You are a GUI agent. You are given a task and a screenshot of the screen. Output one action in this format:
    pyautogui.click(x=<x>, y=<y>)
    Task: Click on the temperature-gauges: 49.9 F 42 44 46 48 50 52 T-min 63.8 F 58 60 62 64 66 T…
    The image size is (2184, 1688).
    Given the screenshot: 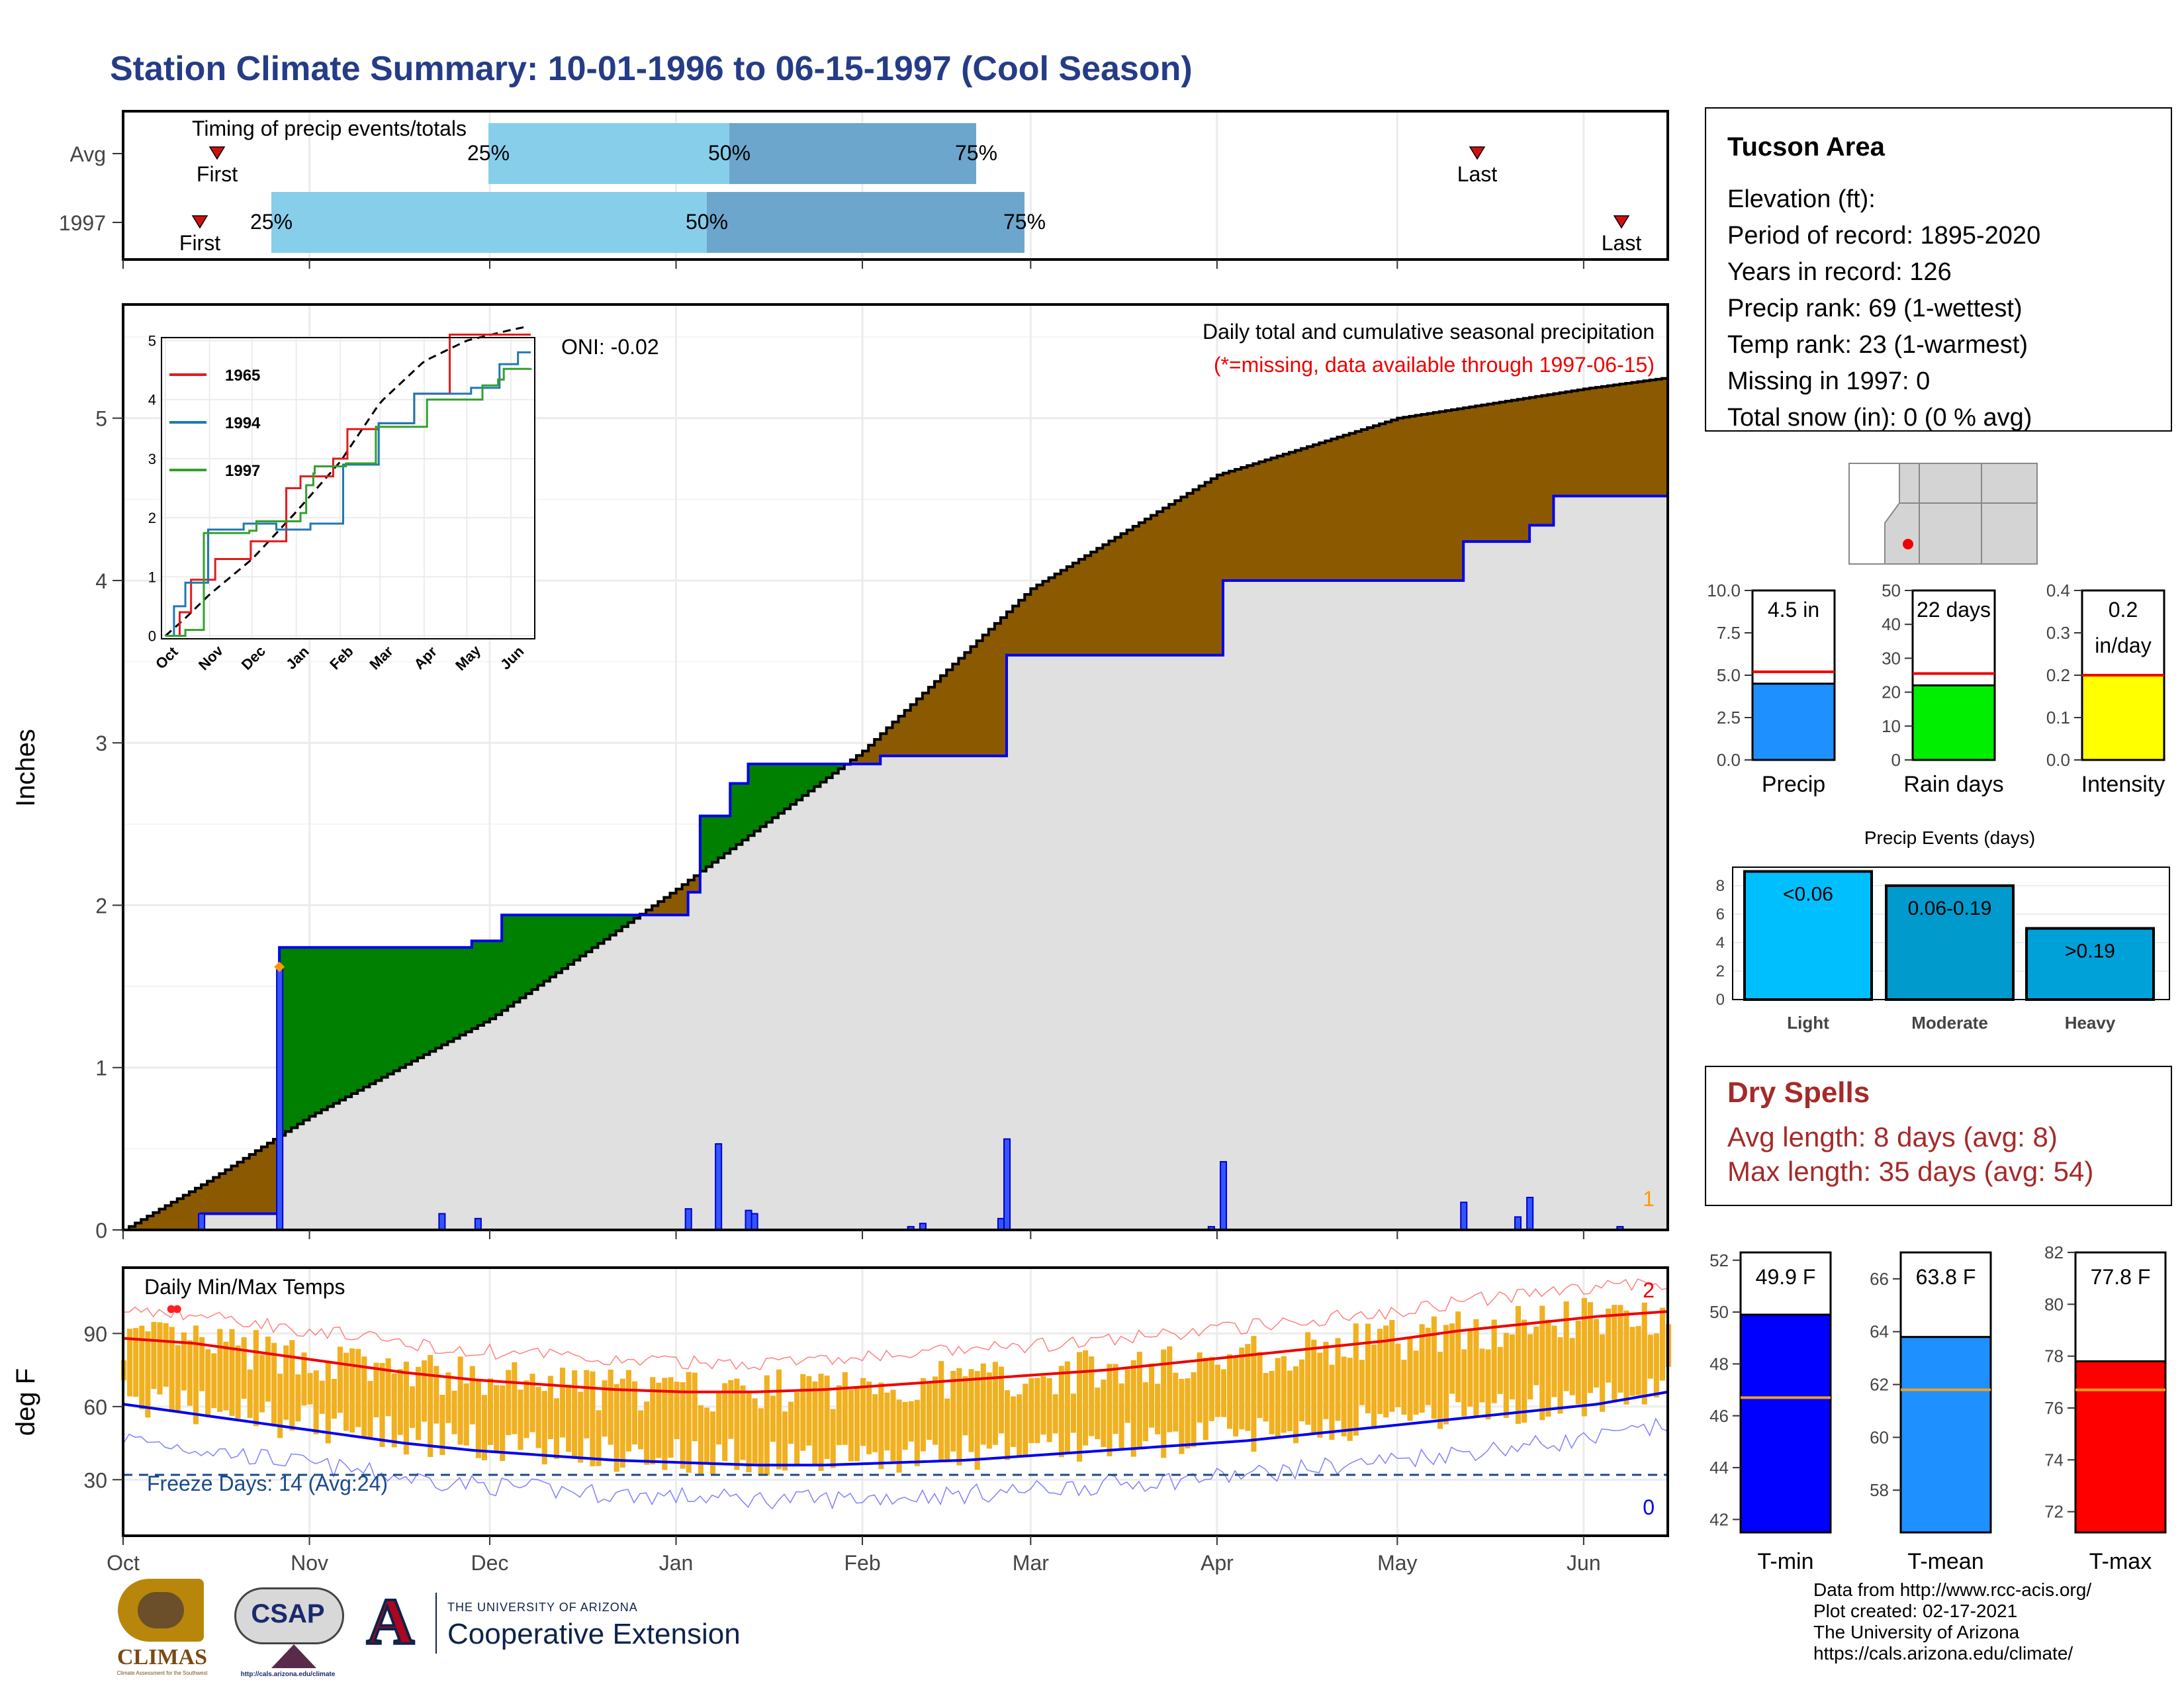 What is the action you would take?
    pyautogui.click(x=1938, y=1408)
    